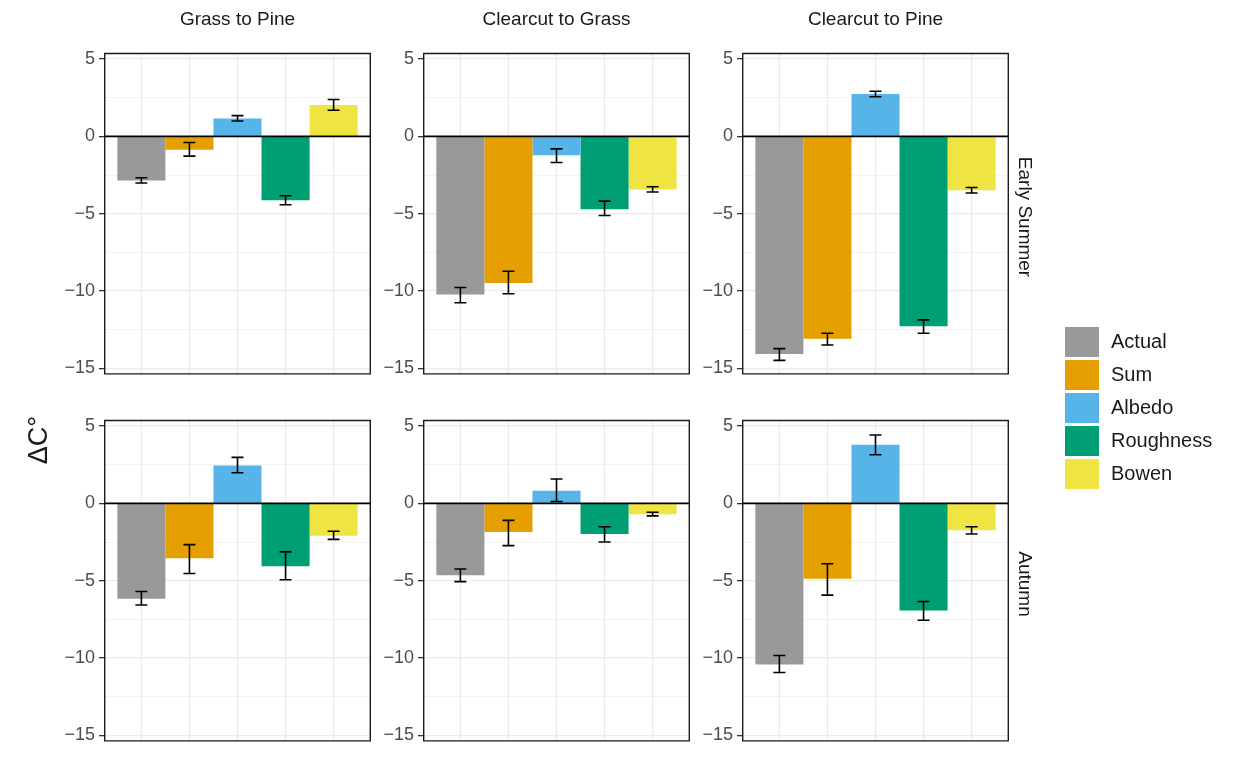  Describe the element at coordinates (1025, 583) in the screenshot. I see `y2-axis-title: Autumn` at that location.